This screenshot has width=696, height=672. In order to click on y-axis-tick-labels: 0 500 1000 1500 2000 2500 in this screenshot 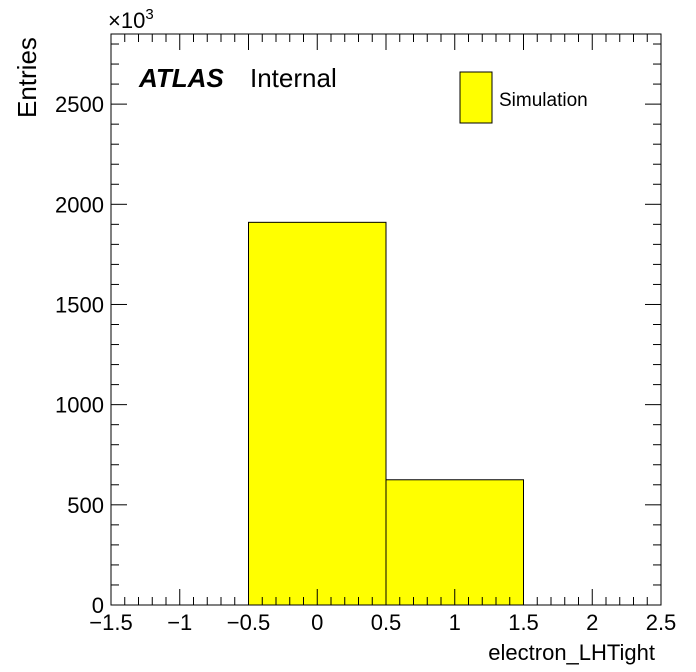, I will do `click(79, 355)`.